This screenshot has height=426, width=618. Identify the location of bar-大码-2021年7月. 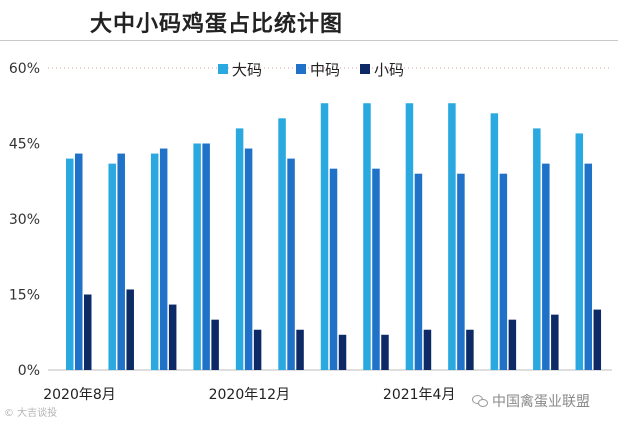
(537, 249).